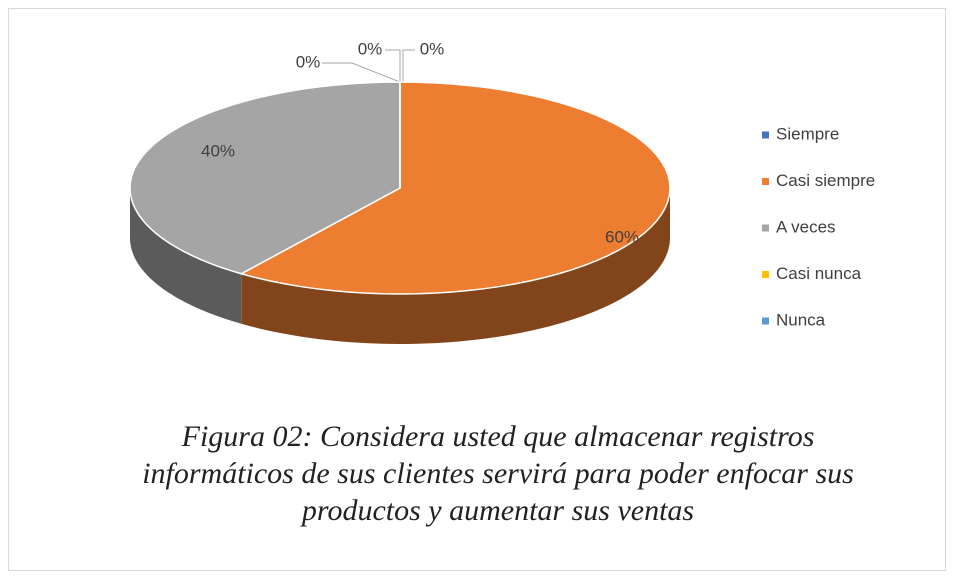 This screenshot has height=581, width=956. I want to click on legend-label: Nunca, so click(801, 319).